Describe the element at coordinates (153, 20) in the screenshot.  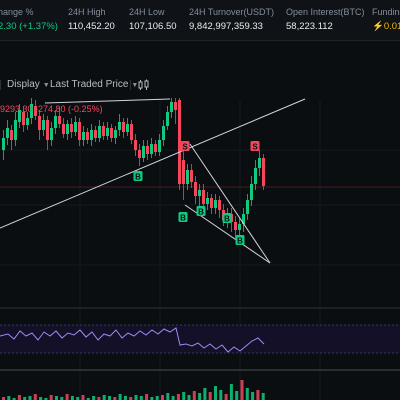
I see `stat-24h-low: 24H Low 107,106.50` at that location.